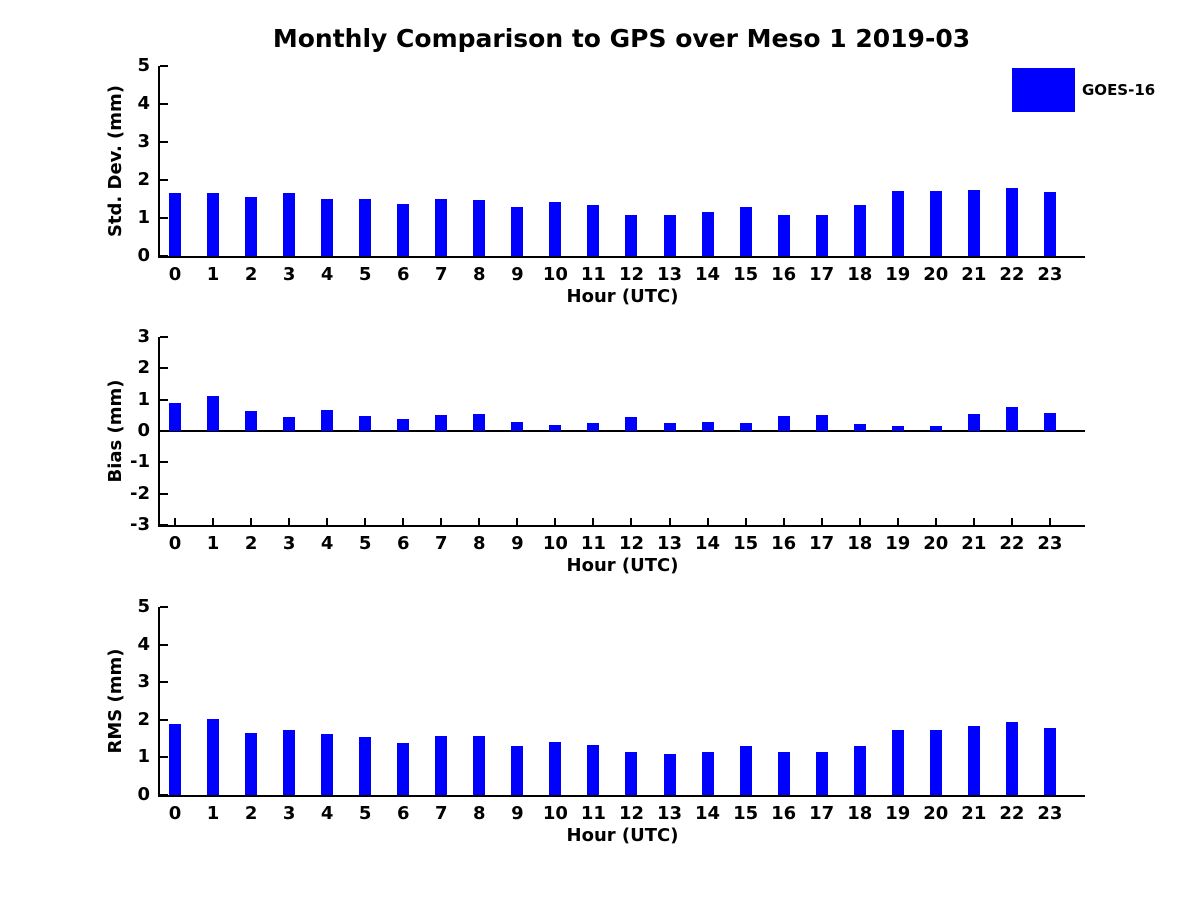 The image size is (1200, 900). I want to click on x-tick-label: 15, so click(746, 543).